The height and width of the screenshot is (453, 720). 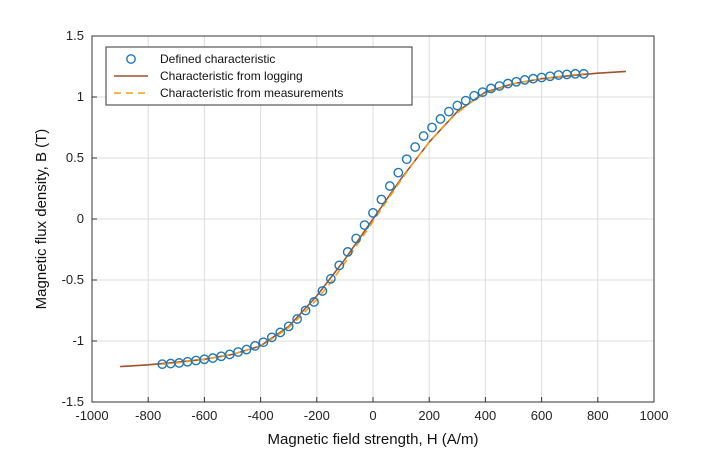 I want to click on x-tick-label: 0, so click(x=372, y=415).